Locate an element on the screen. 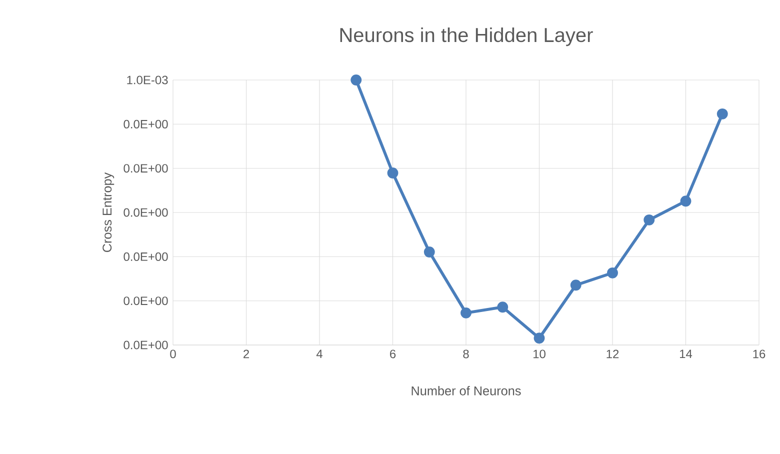  x-tick-label: 6 is located at coordinates (393, 354).